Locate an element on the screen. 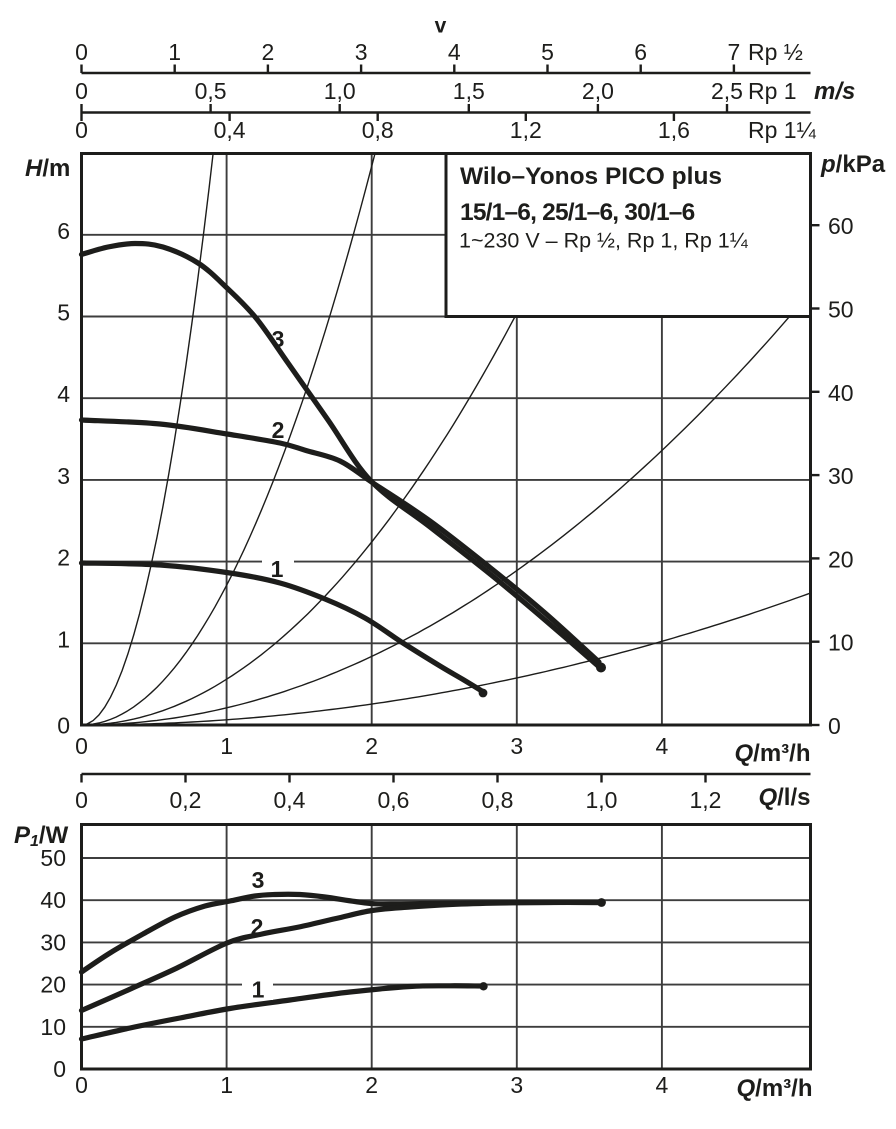 The width and height of the screenshot is (896, 1129). svg-text: 15/1–6, 25/1–6, 30/1–6 is located at coordinates (577, 212).